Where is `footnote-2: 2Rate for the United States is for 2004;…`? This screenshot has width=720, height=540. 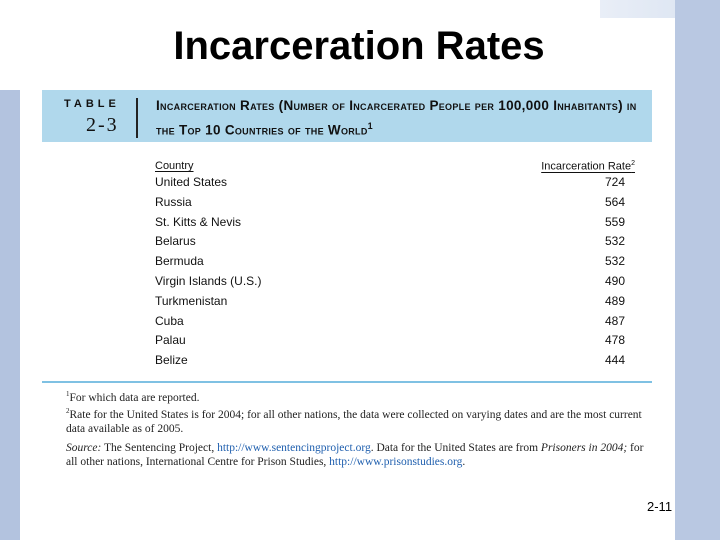 footnote-2: 2Rate for the United States is for 2004;… is located at coordinates (356, 420).